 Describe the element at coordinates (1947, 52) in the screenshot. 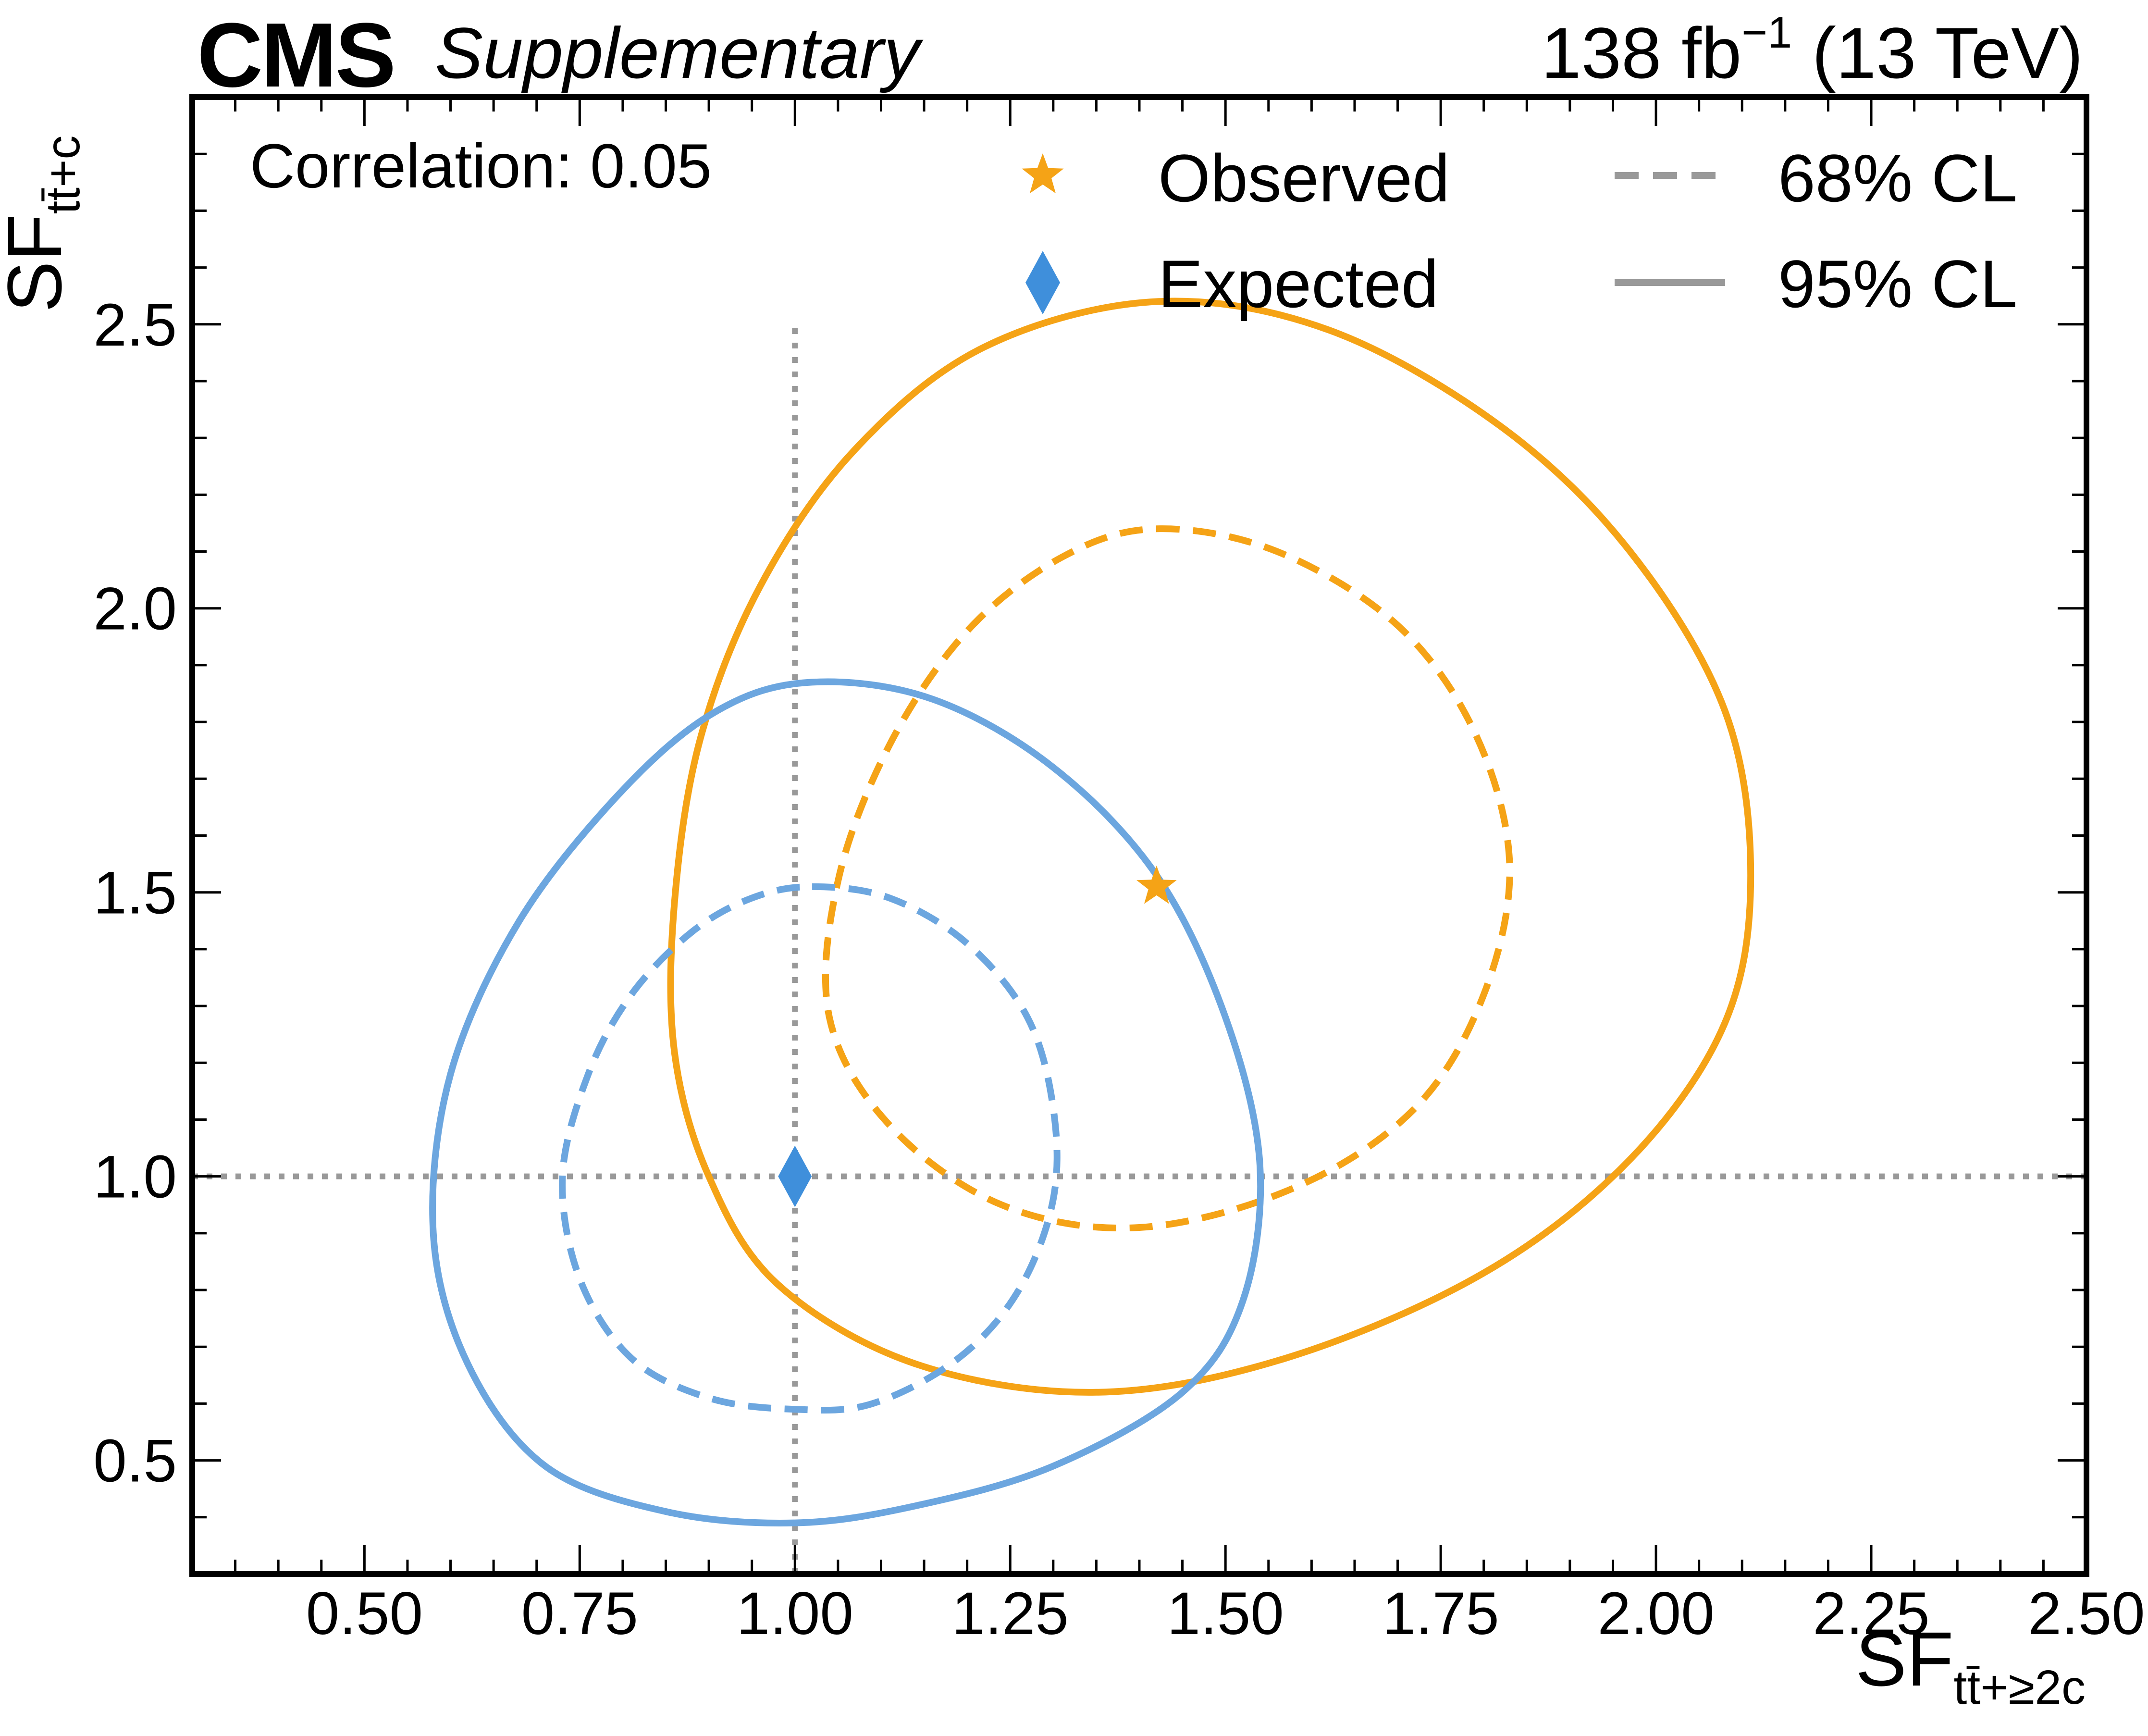

I see `energy-label: (13 TeV)` at that location.